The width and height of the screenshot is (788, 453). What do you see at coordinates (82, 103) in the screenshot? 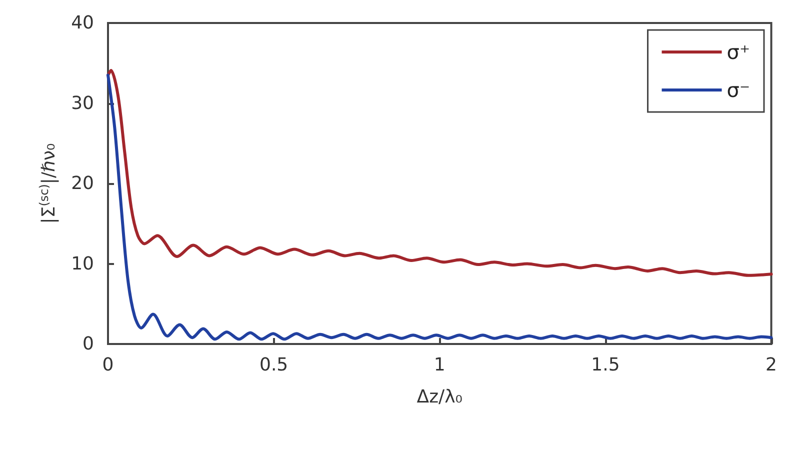
I see `y-tick-label: 30` at bounding box center [82, 103].